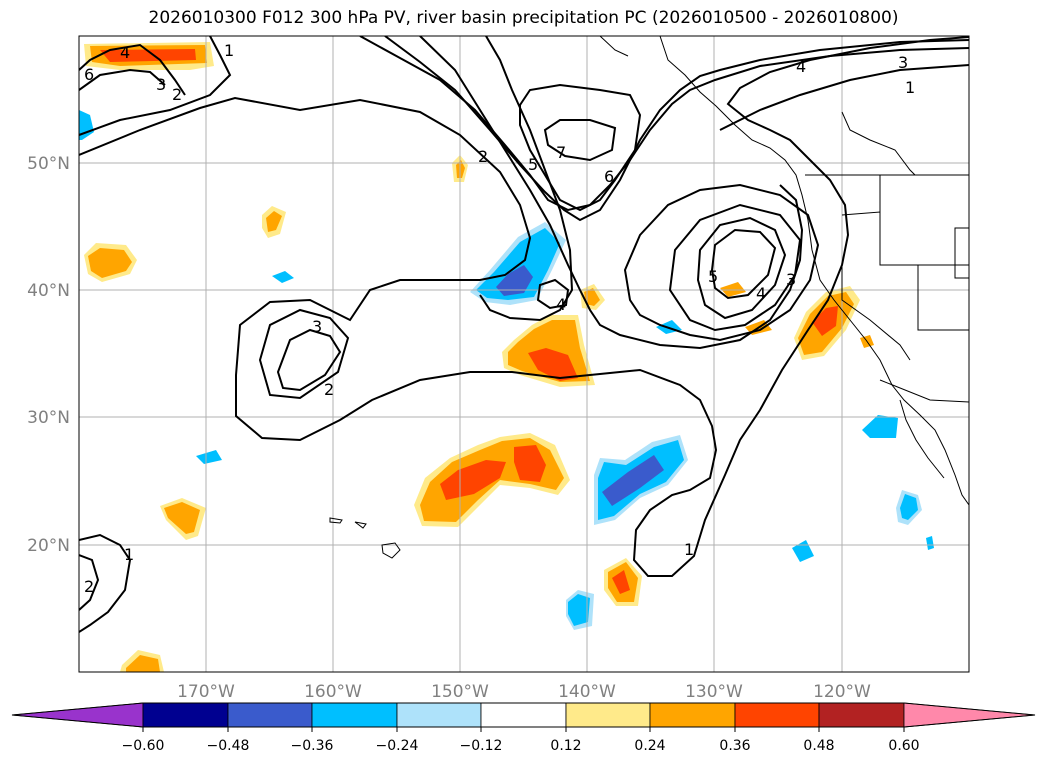  What do you see at coordinates (587, 692) in the screenshot?
I see `lon-label: 140°W` at bounding box center [587, 692].